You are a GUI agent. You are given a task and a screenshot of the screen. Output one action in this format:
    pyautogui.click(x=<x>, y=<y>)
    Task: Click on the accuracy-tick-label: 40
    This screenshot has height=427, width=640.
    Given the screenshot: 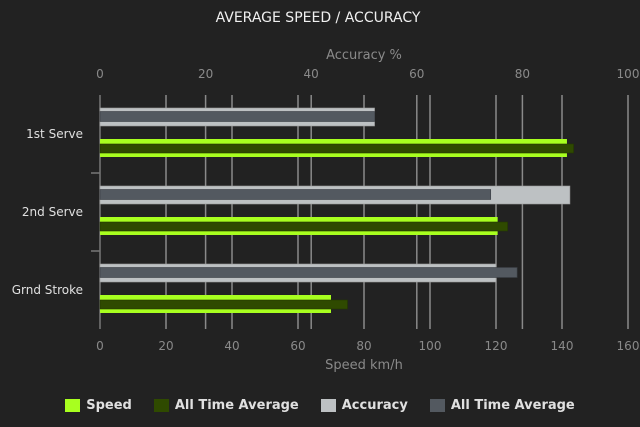 What is the action you would take?
    pyautogui.click(x=311, y=74)
    